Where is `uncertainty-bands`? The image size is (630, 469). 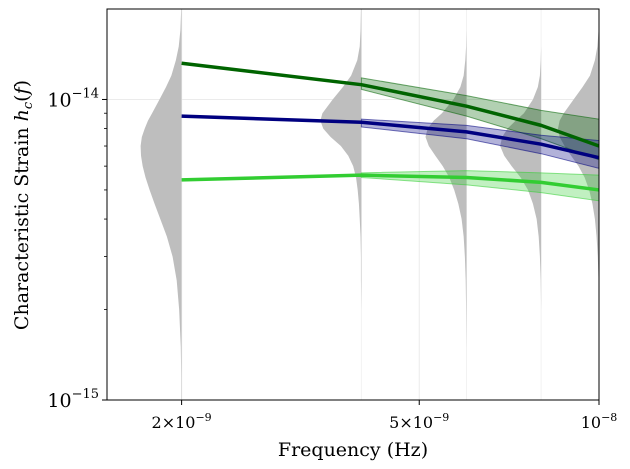 uncertainty-bands is located at coordinates (480, 139).